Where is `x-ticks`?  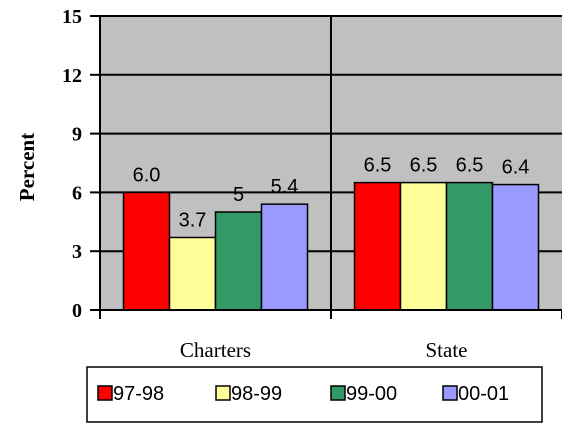 x-ticks is located at coordinates (330, 314).